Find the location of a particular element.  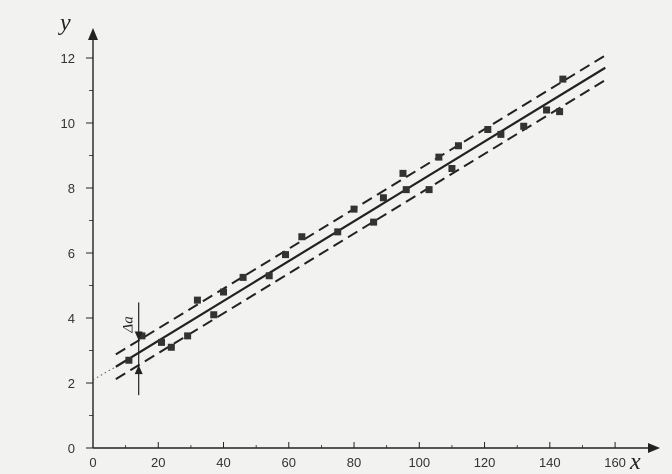

y-axis-title: y is located at coordinates (64, 23).